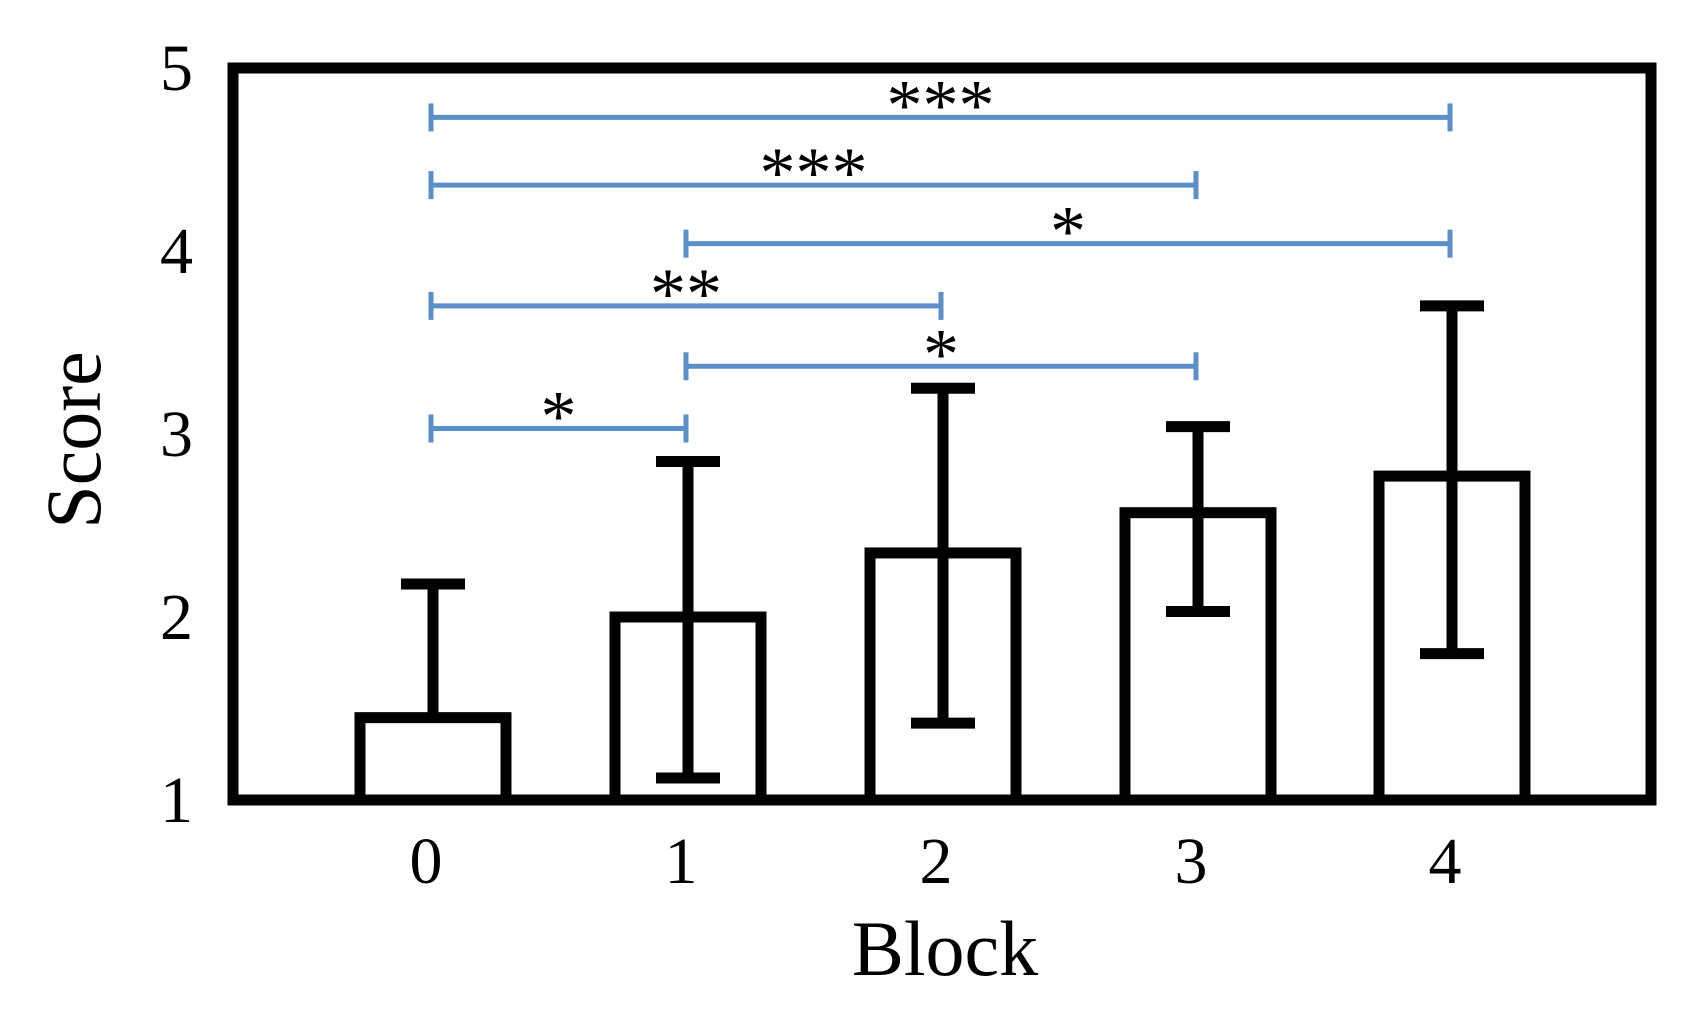 Image resolution: width=1686 pixels, height=1033 pixels. What do you see at coordinates (433, 759) in the screenshot?
I see `bar` at bounding box center [433, 759].